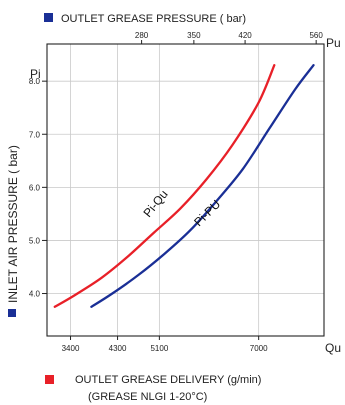  Describe the element at coordinates (71, 348) in the screenshot. I see `x-tick-label-0: 3400` at that location.